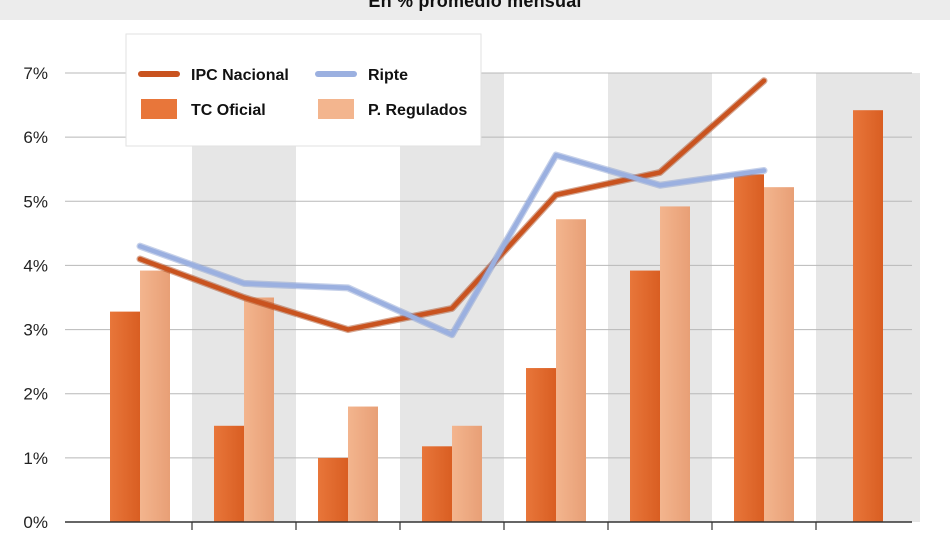 This screenshot has width=950, height=534. What do you see at coordinates (35, 73) in the screenshot?
I see `y-tick-label: 7%` at bounding box center [35, 73].